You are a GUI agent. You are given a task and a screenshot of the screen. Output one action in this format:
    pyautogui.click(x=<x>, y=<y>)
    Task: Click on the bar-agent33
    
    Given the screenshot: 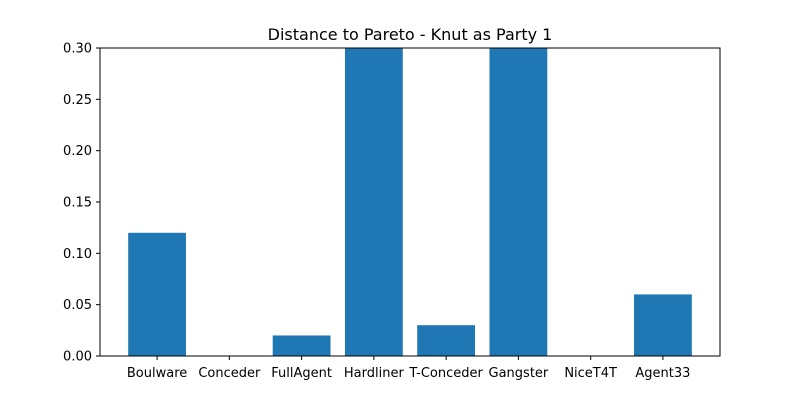 What is the action you would take?
    pyautogui.click(x=663, y=325)
    